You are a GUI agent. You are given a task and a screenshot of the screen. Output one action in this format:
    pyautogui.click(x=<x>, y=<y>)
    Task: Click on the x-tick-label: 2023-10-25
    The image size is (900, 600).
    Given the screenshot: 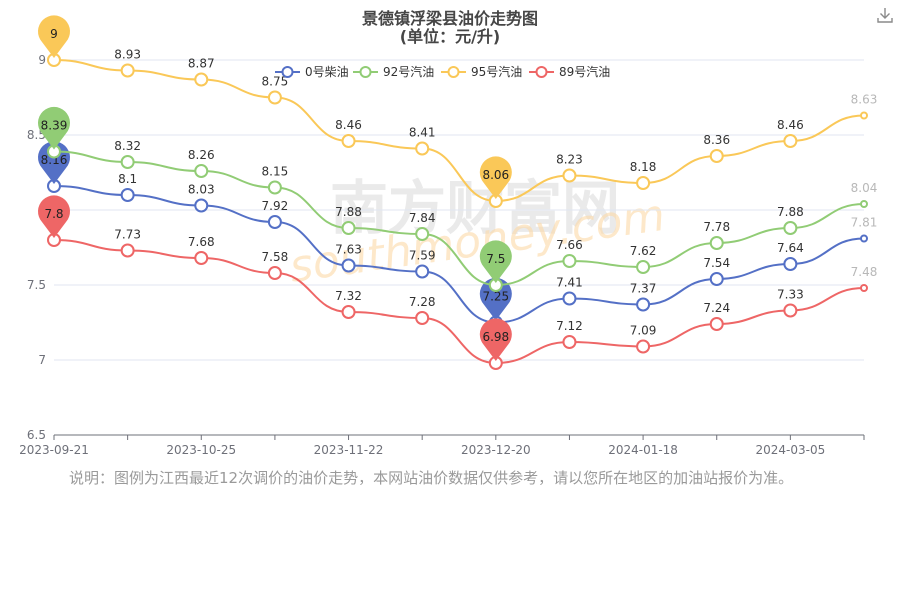 What is the action you would take?
    pyautogui.click(x=201, y=450)
    